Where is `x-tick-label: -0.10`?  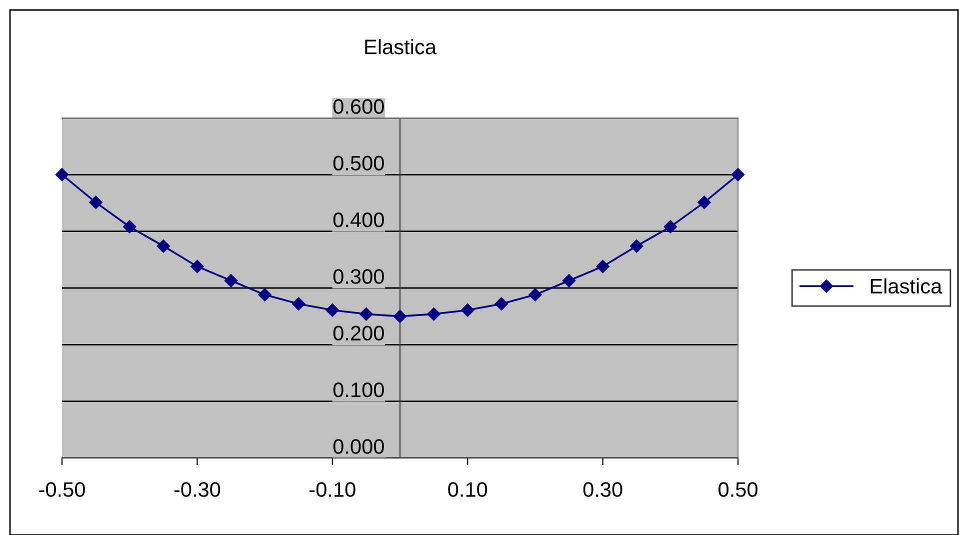
x-tick-label: -0.10 is located at coordinates (333, 489).